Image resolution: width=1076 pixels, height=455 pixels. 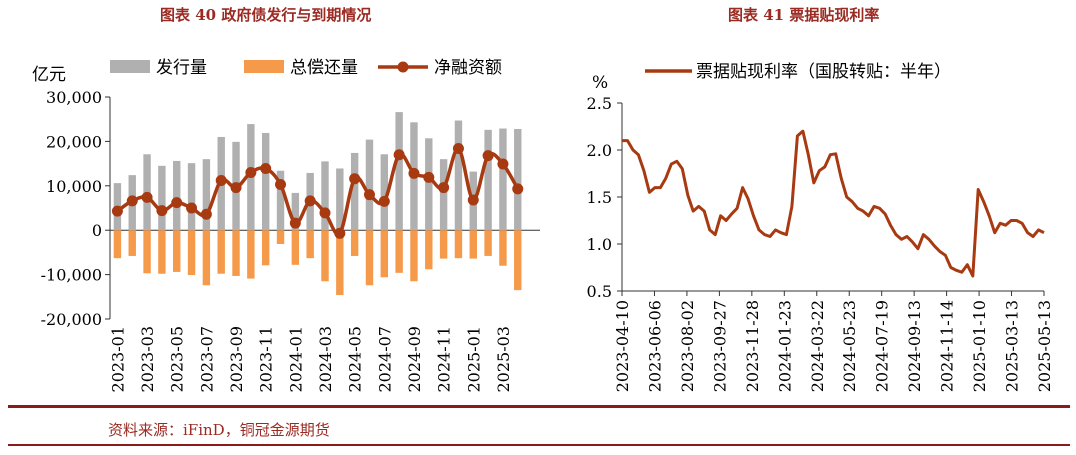 What do you see at coordinates (403, 67) in the screenshot?
I see `legend-marker-net` at bounding box center [403, 67].